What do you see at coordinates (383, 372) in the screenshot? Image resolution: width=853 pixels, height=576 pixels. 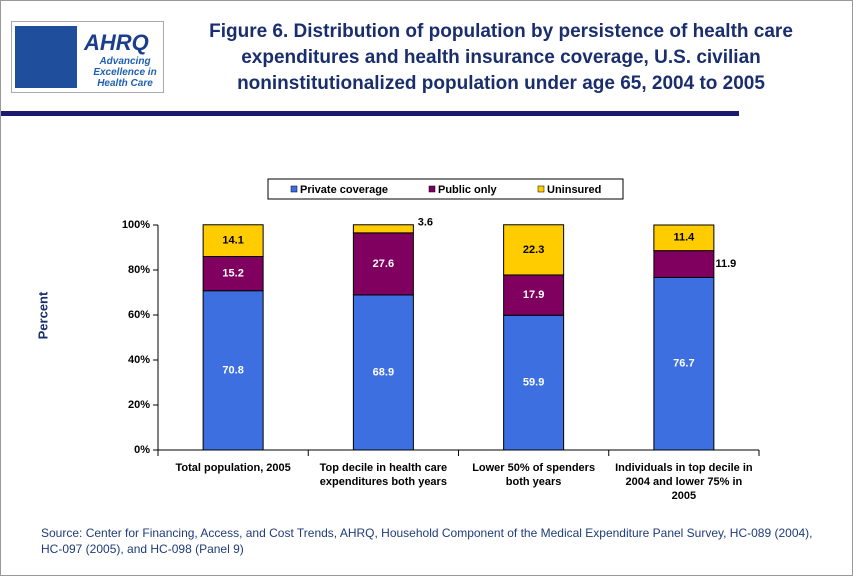 I see `data-label: 68.9` at bounding box center [383, 372].